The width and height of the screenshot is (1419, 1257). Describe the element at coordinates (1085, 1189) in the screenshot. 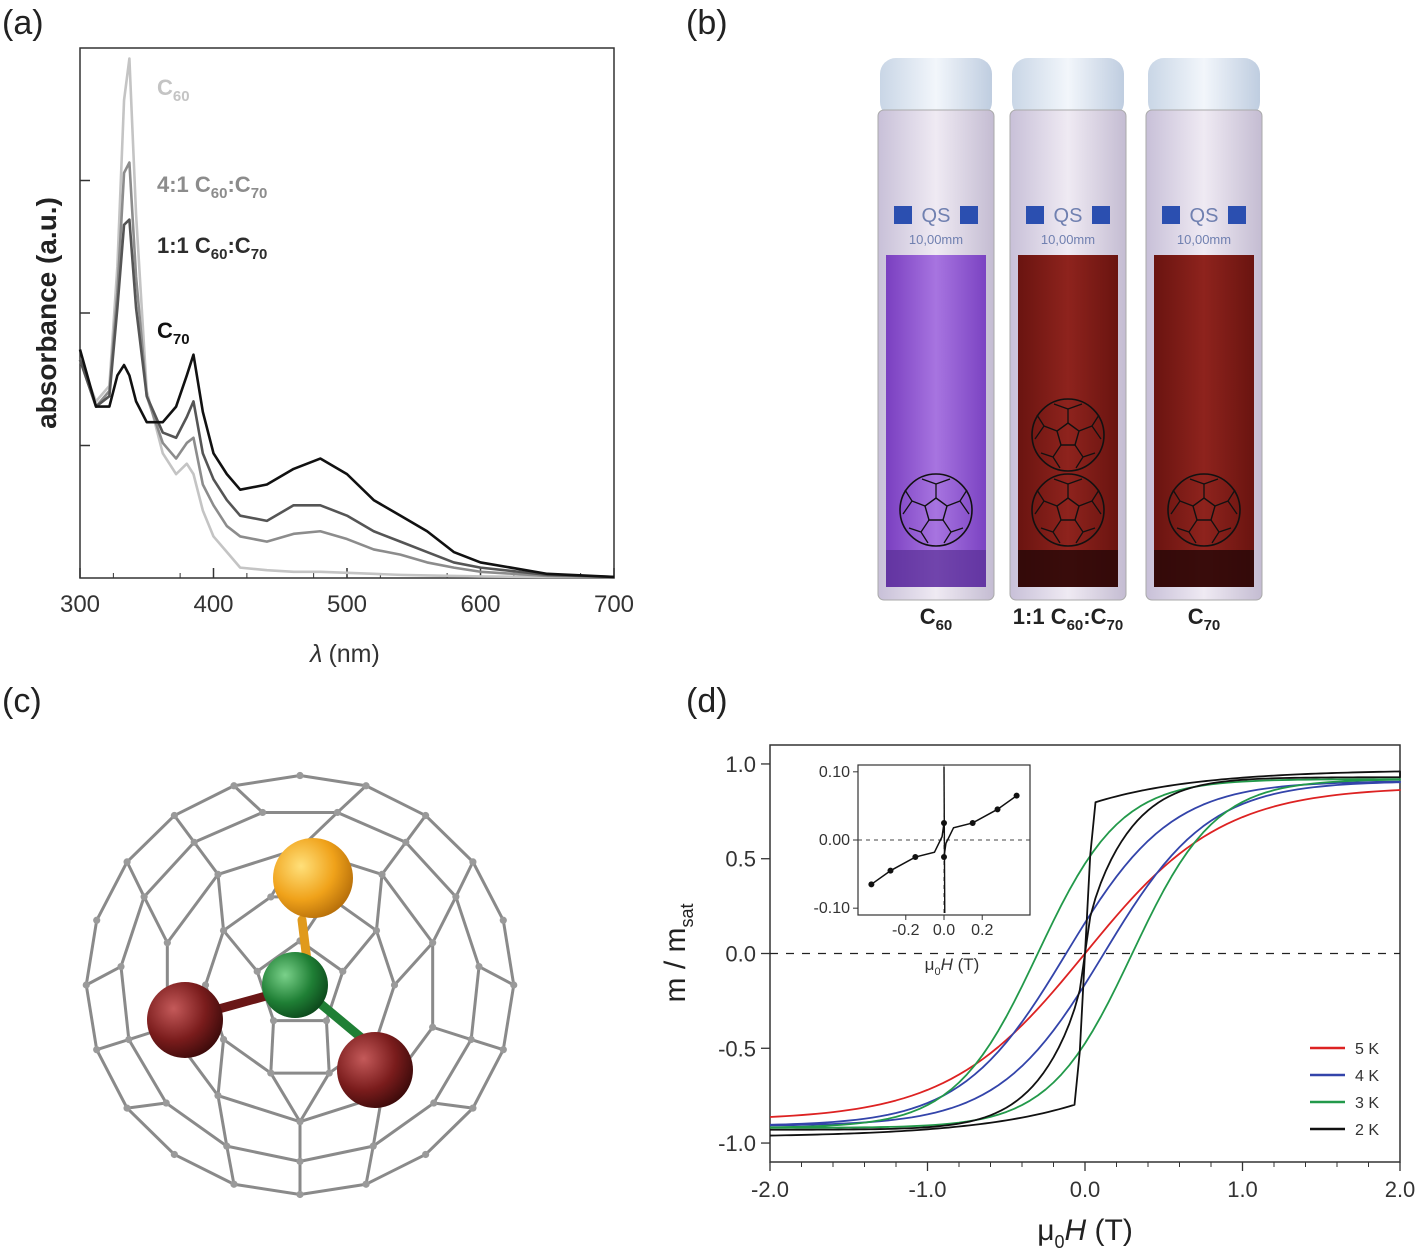

I see `d-xtick-label: 0.0` at that location.